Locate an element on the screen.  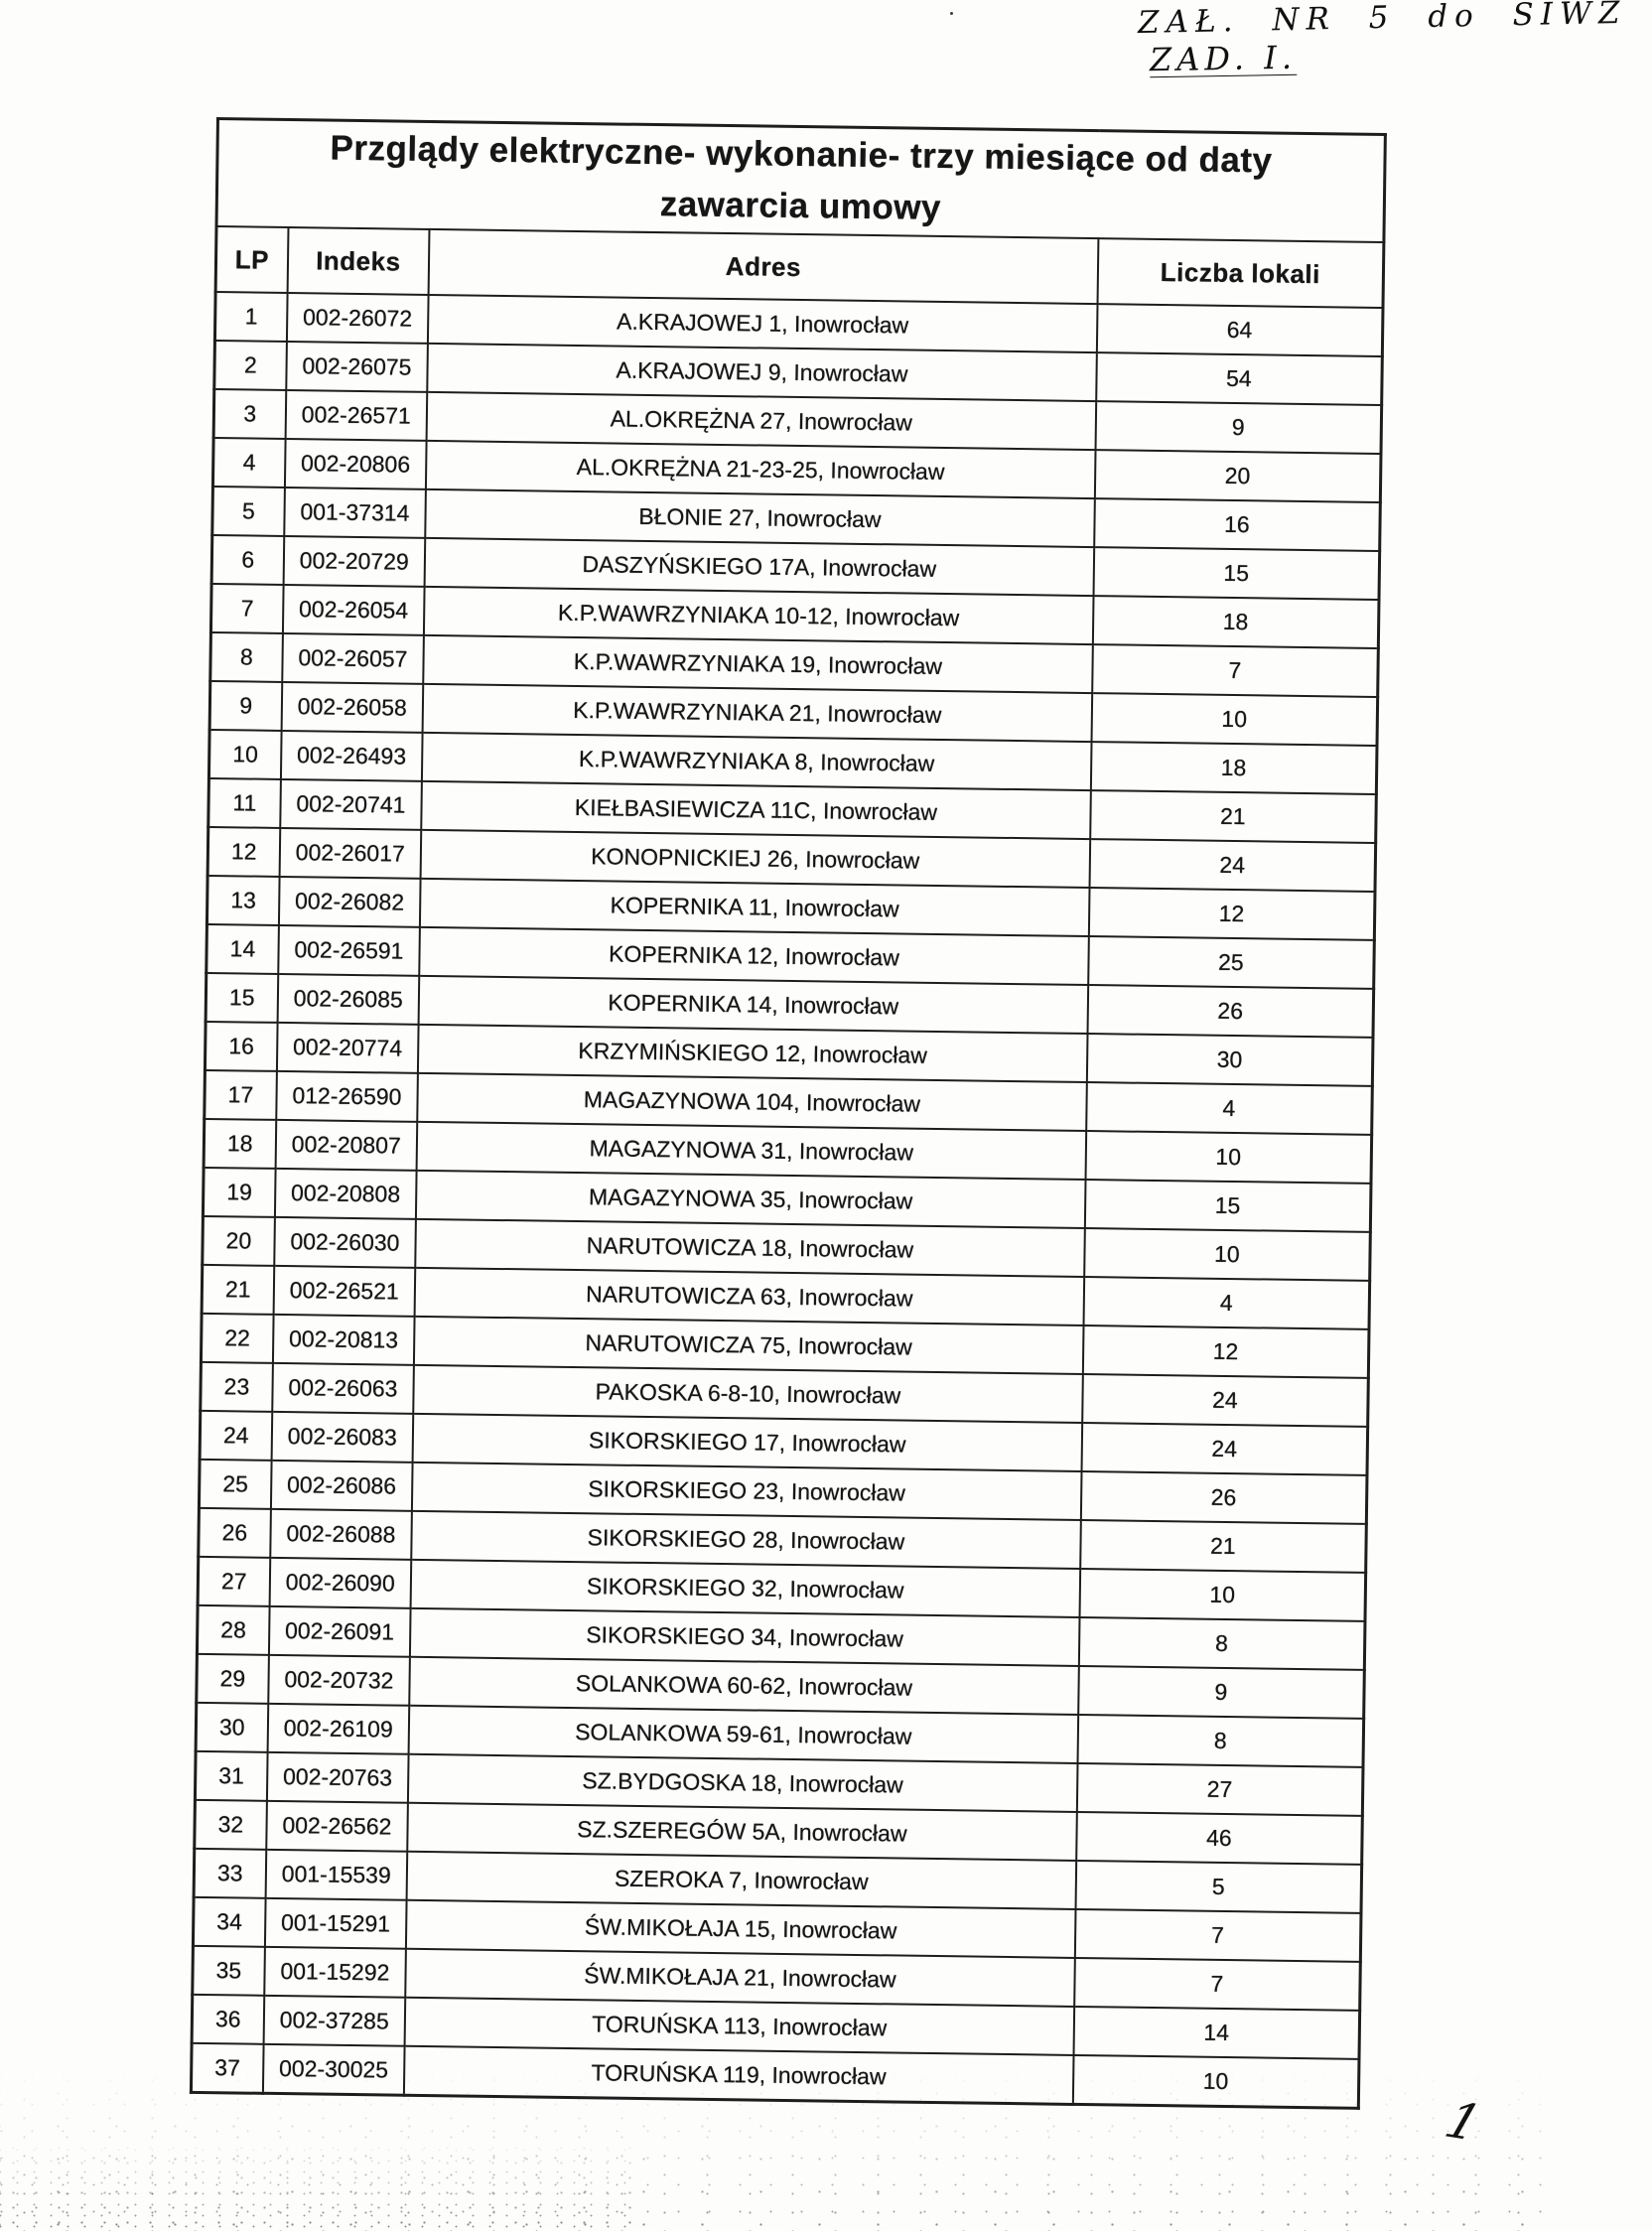
cell-lp: 33 is located at coordinates (230, 1873).